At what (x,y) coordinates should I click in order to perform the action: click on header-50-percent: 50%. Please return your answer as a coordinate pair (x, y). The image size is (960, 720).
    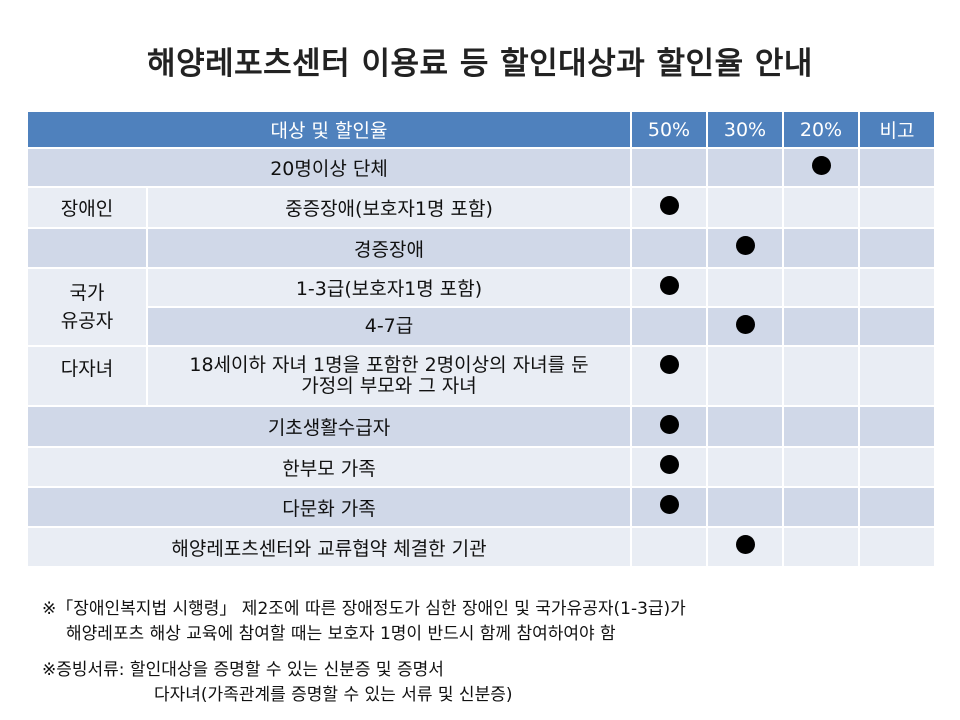
    Looking at the image, I should click on (669, 129).